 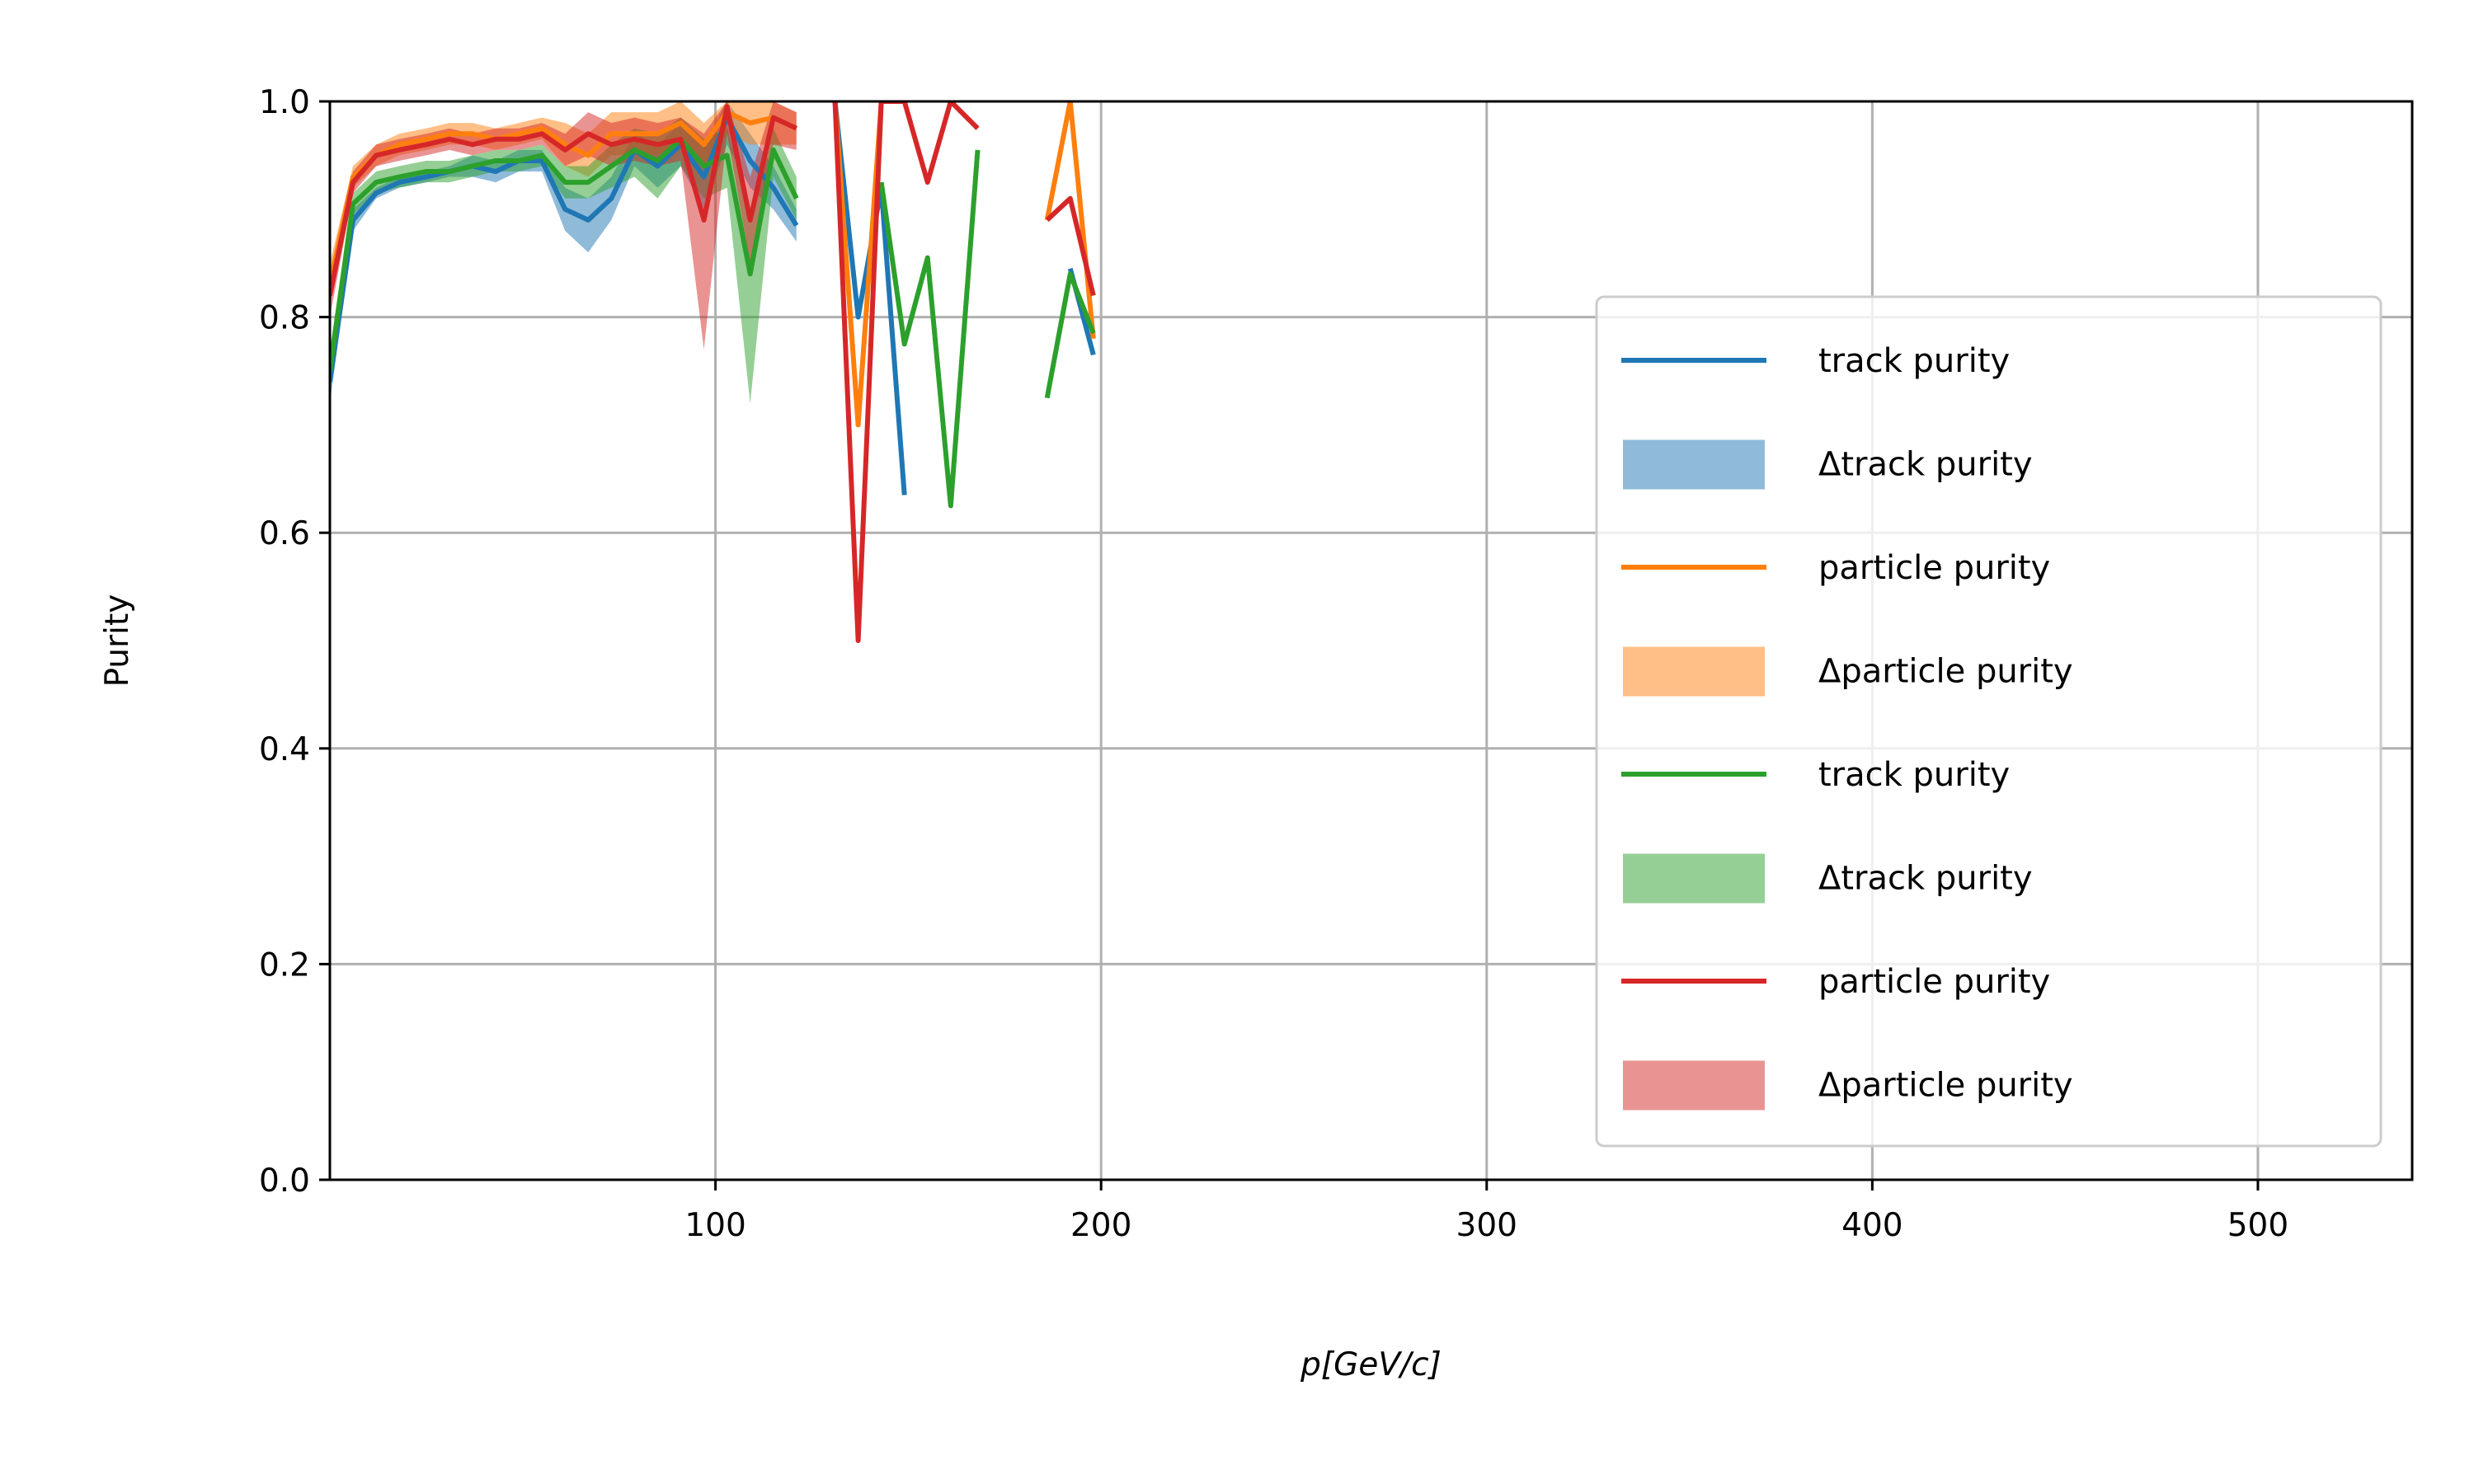 I want to click on x-tick-label: 500, so click(x=2257, y=1225).